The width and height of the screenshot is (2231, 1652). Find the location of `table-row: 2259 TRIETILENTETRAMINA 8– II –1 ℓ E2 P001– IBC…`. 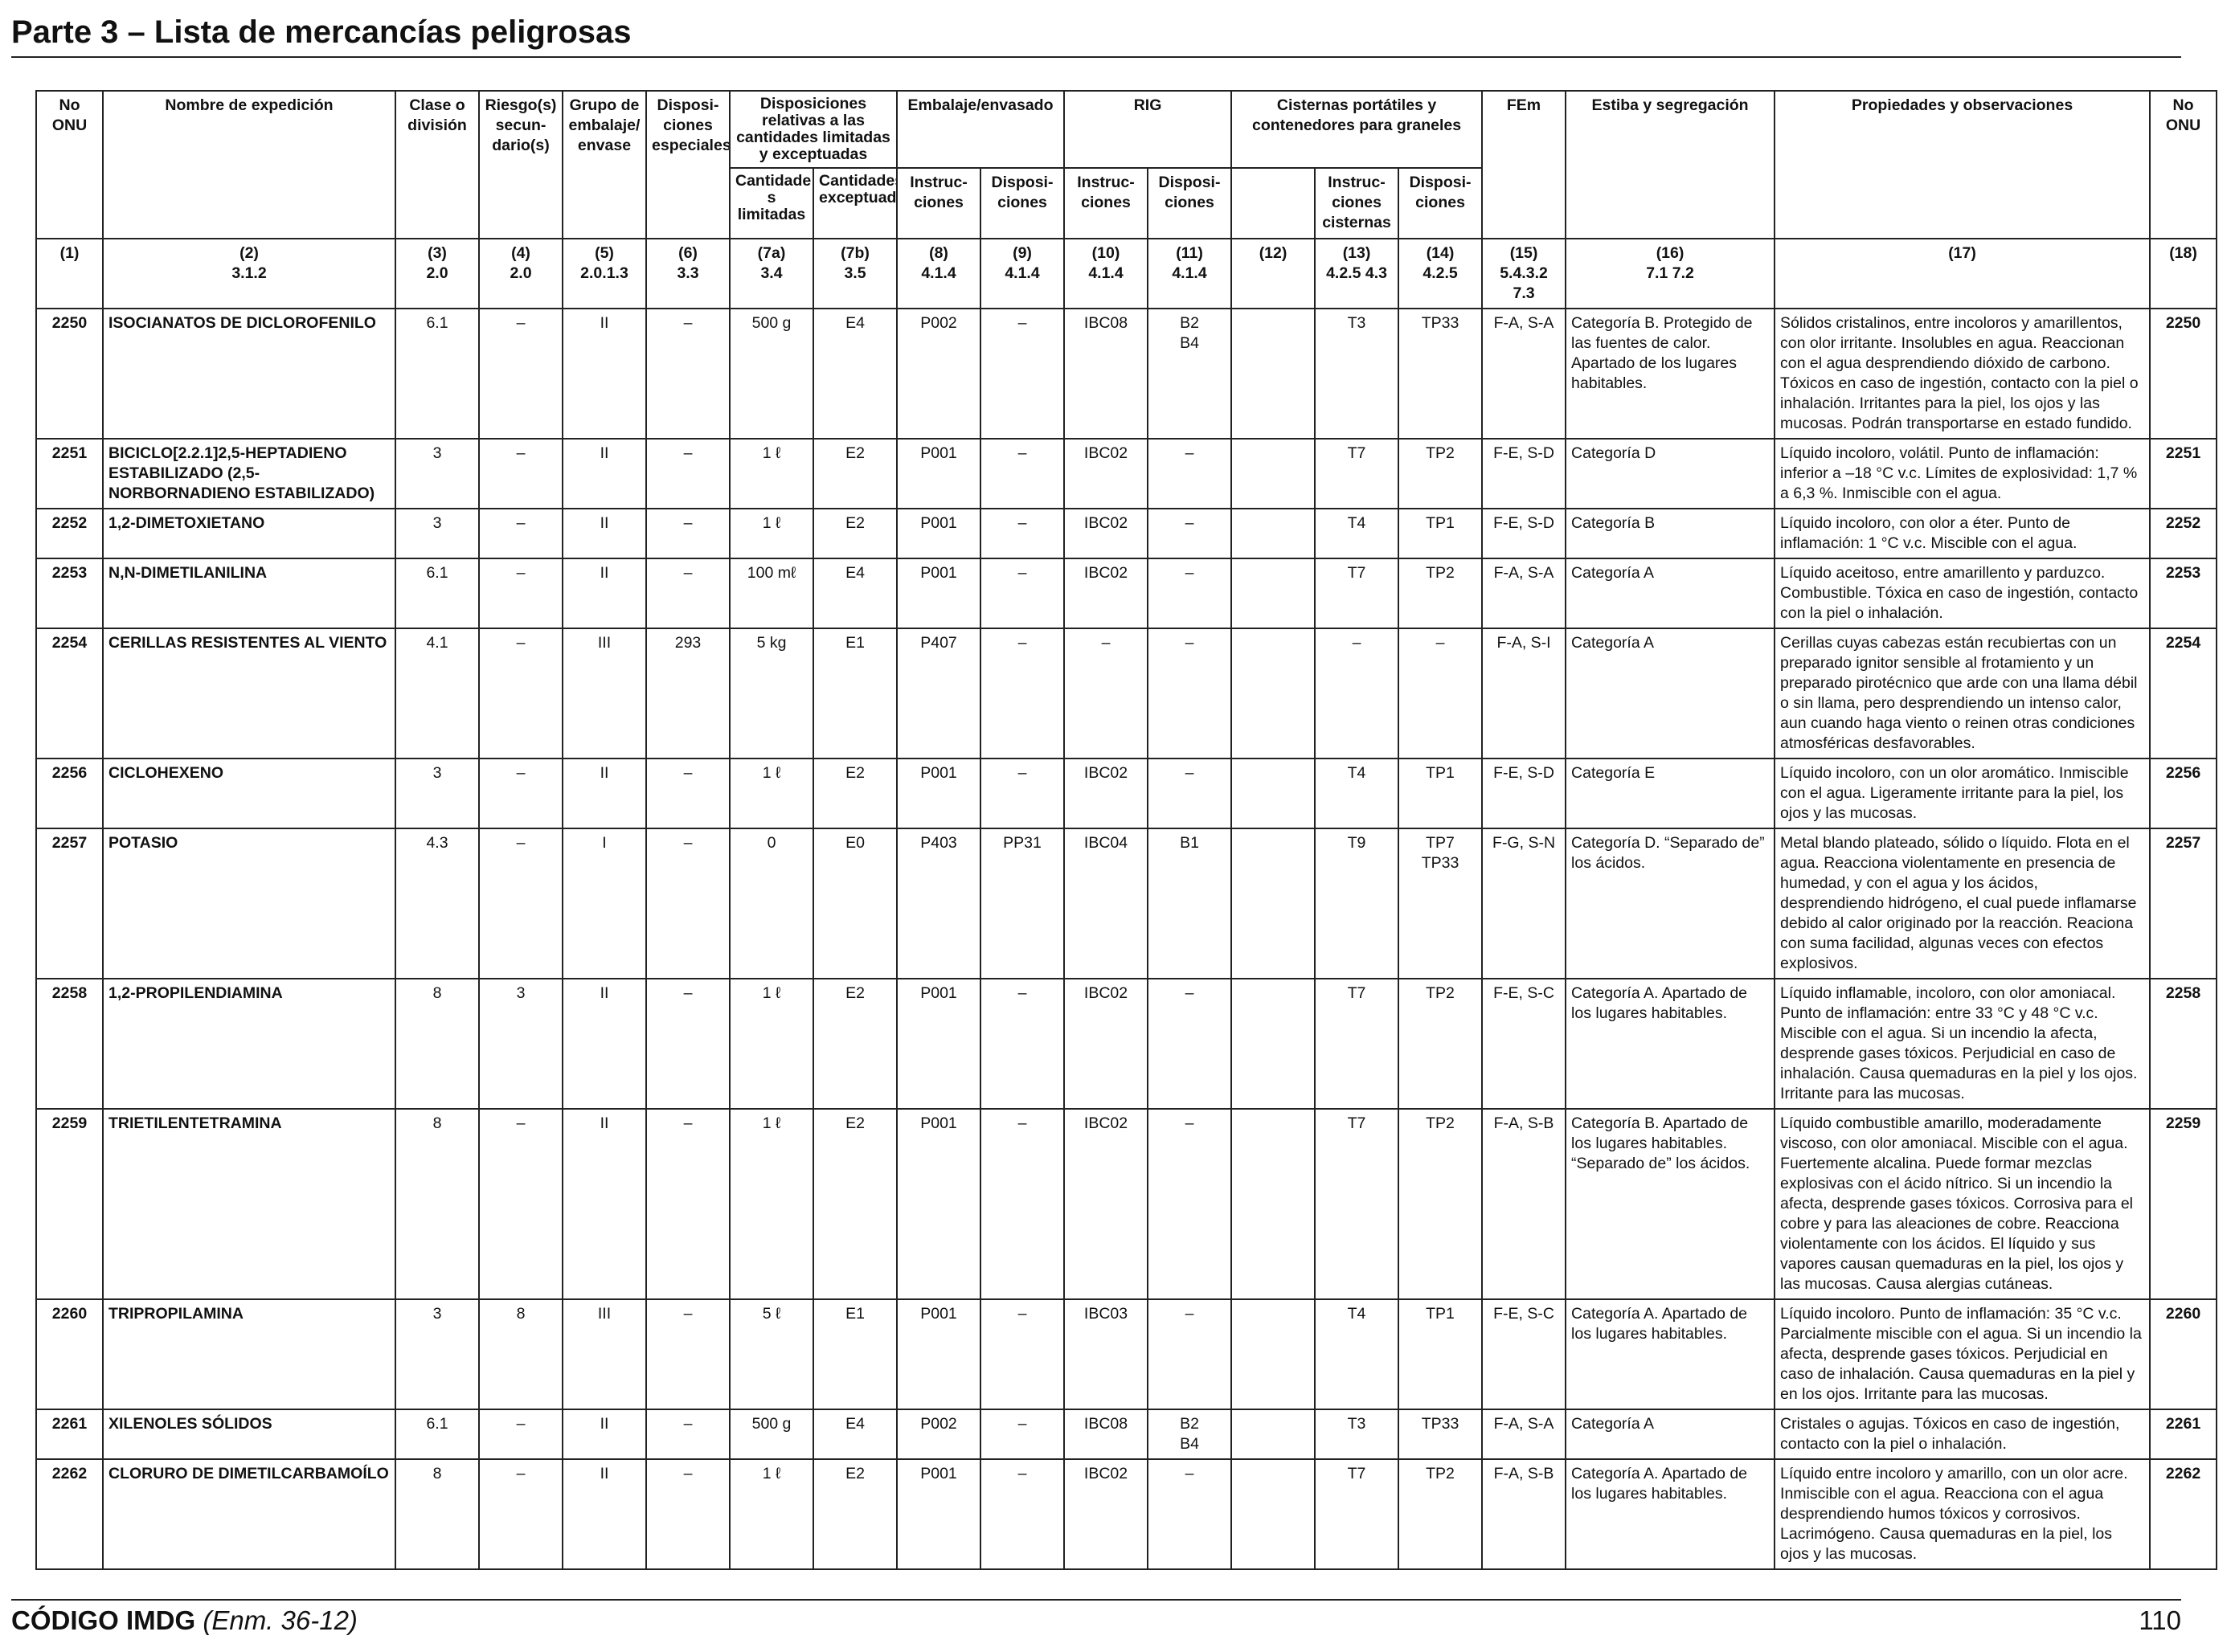

table-row: 2259 TRIETILENTETRAMINA 8– II –1 ℓ E2 P001– IBC… is located at coordinates (1126, 1204).